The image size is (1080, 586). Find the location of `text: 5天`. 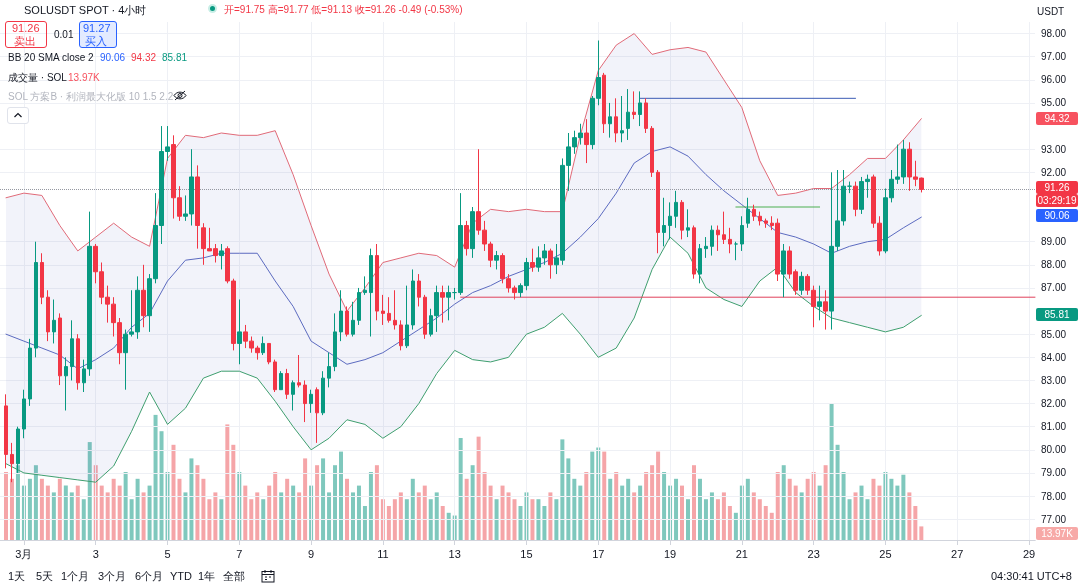

text: 5天 is located at coordinates (45, 576).